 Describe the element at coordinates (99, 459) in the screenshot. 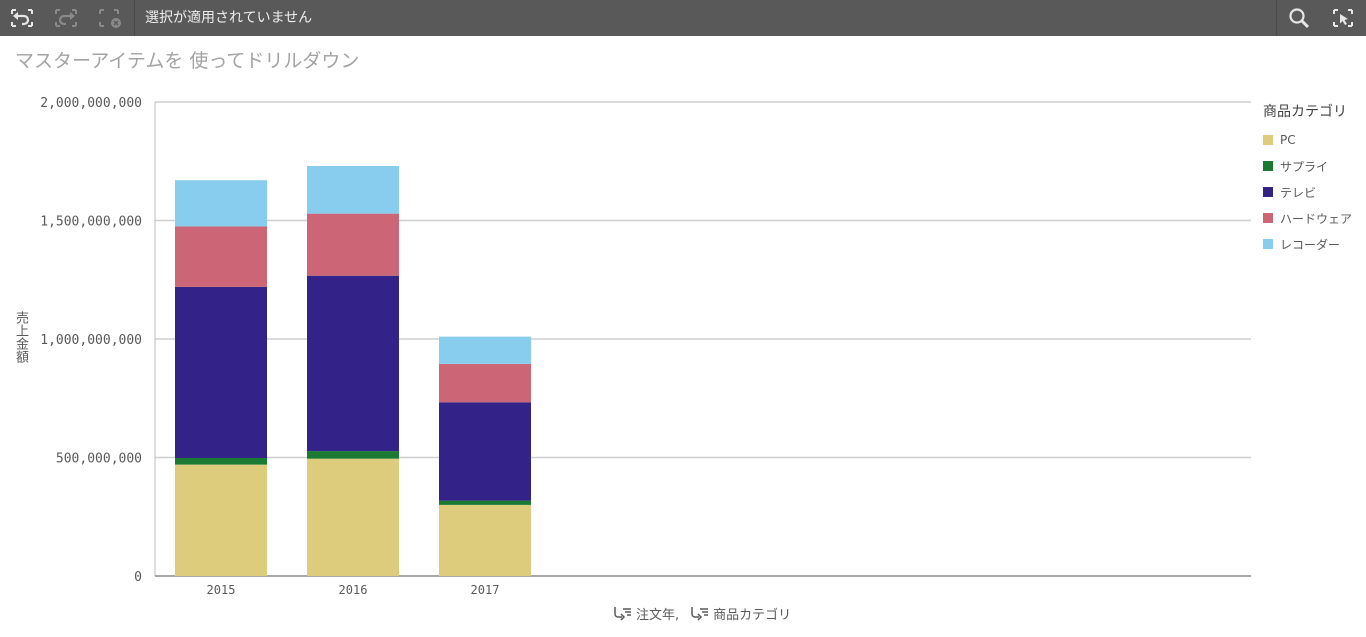

I see `y-tick-label: 500,000,000` at that location.